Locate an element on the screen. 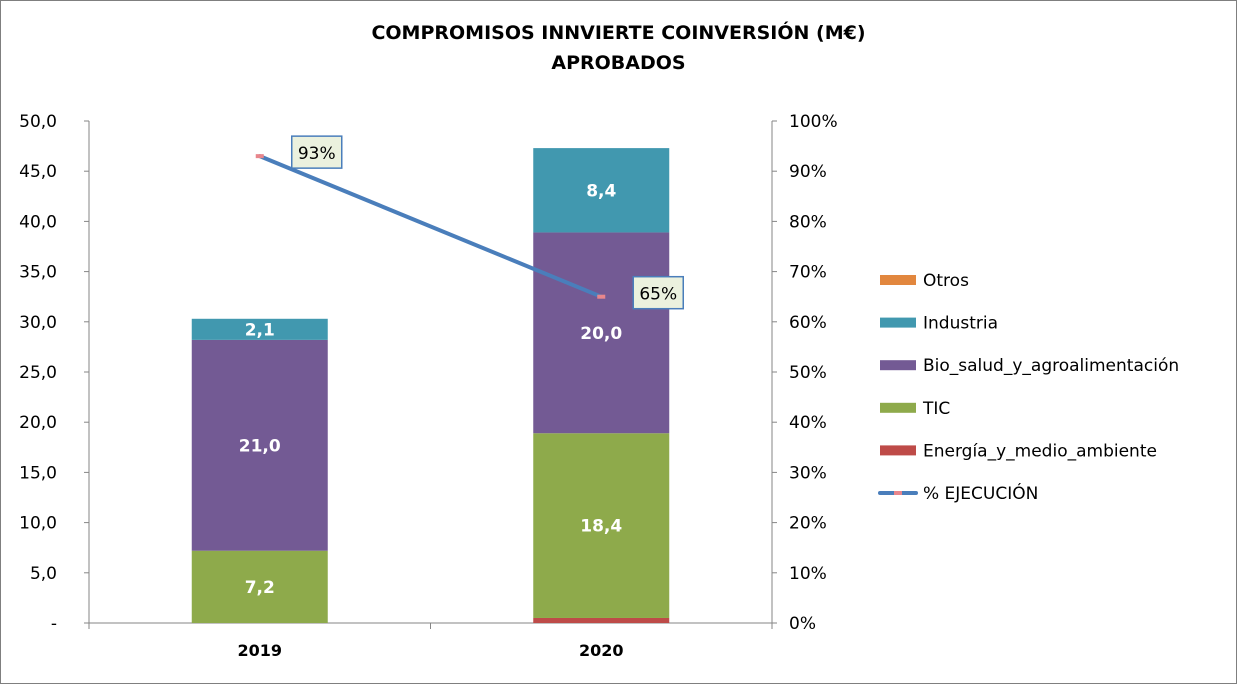 The image size is (1237, 684). right-tick-label: 40% is located at coordinates (808, 423).